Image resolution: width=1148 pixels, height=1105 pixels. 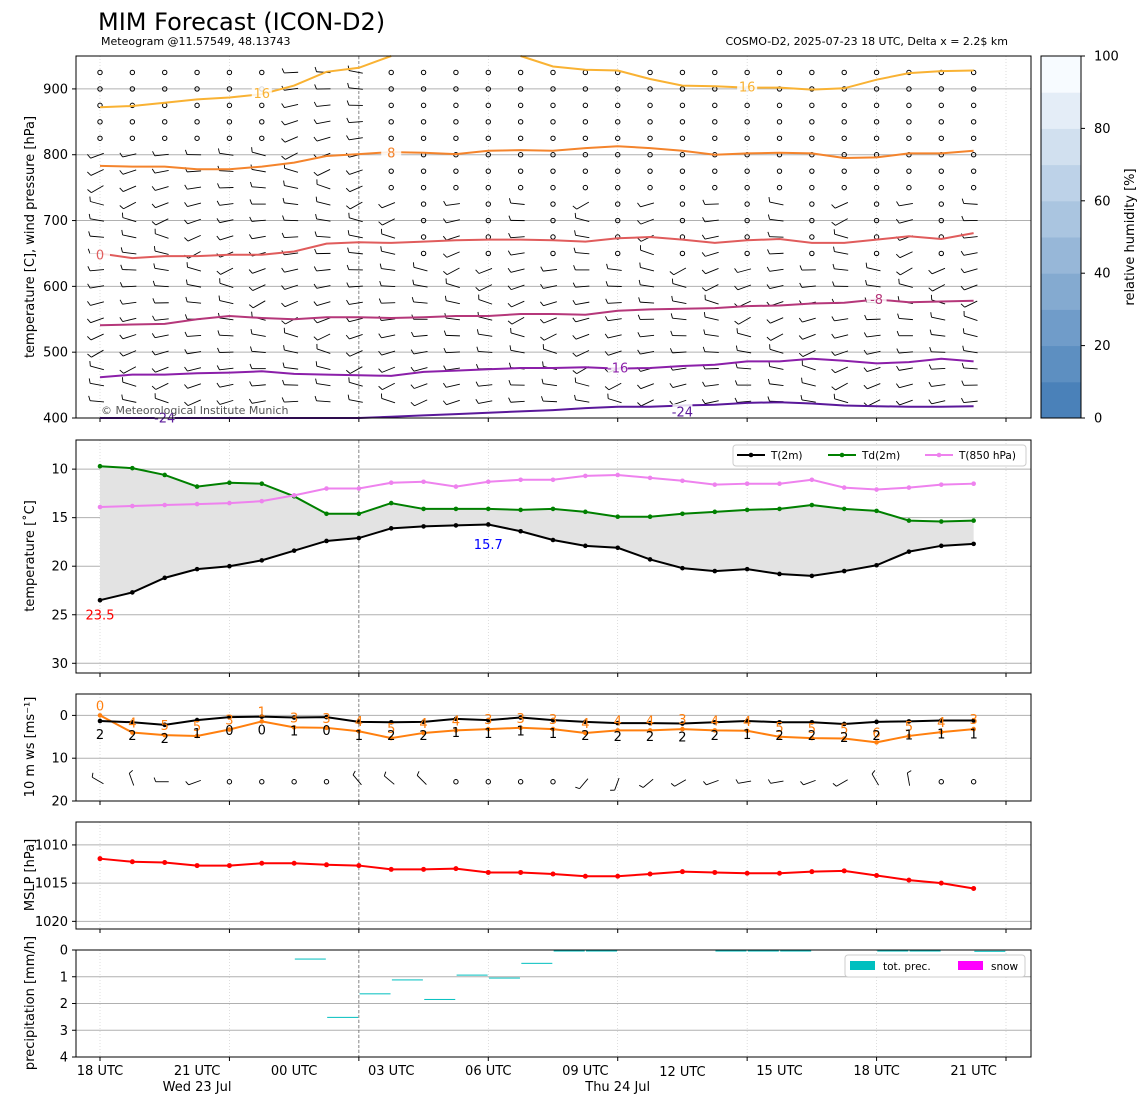 I want to click on y-axis-label: MSLP [hPa], so click(x=30, y=875).